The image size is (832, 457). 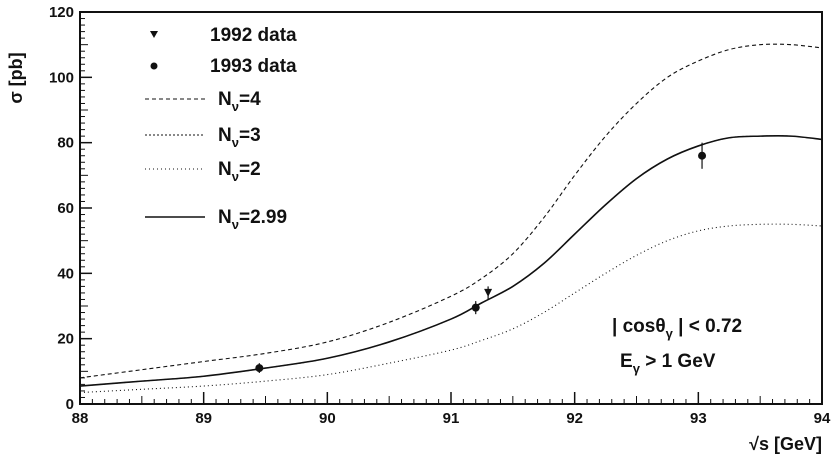 I want to click on y-tick-label: 20, so click(x=65, y=339).